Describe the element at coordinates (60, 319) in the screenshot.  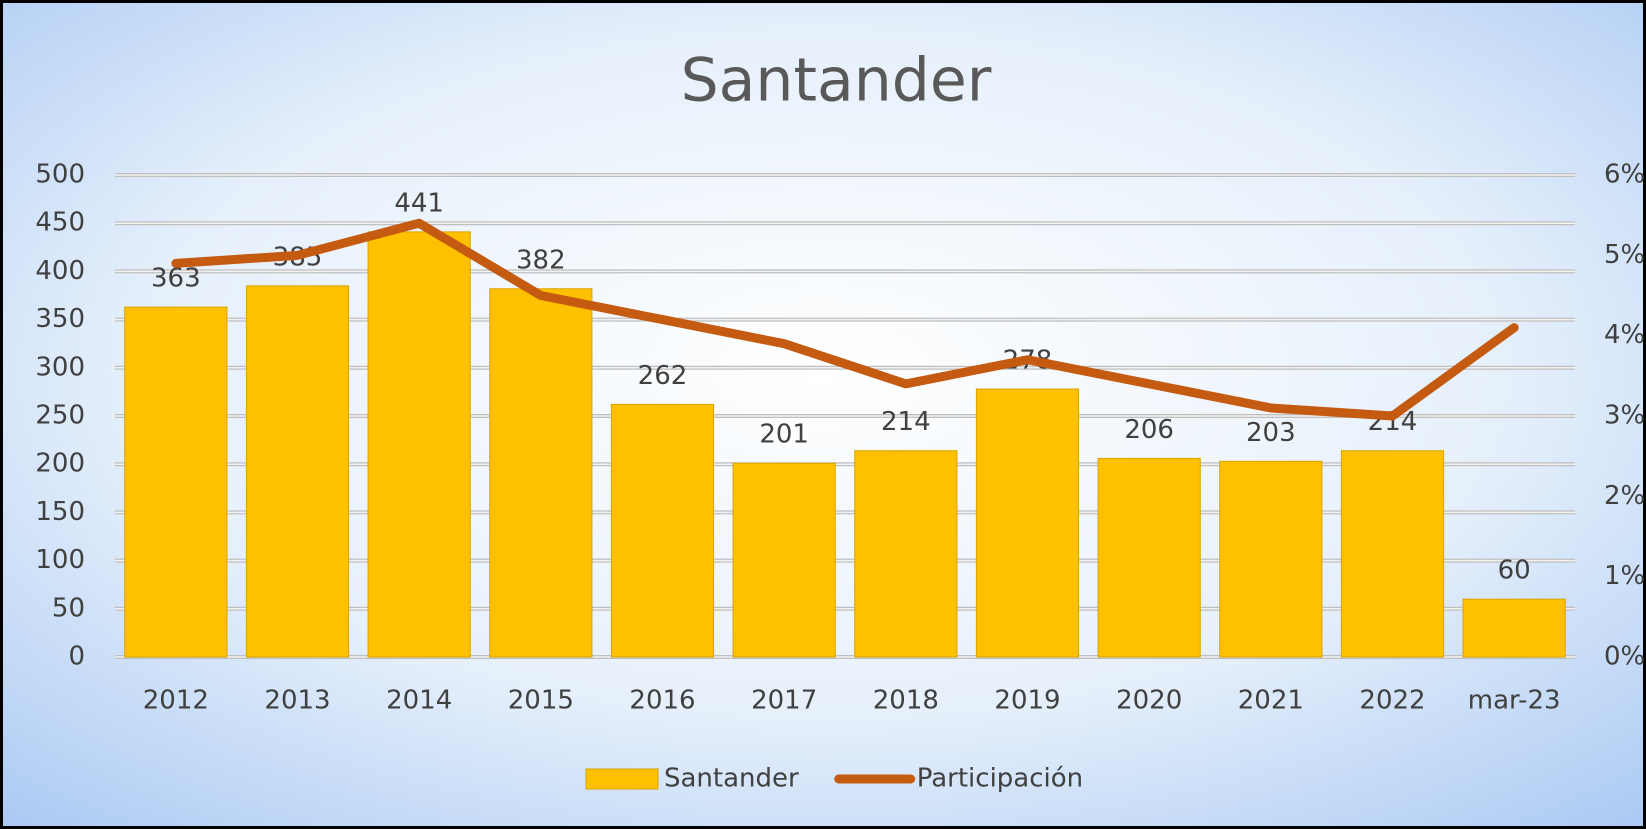
I see `y-tick-label: 350` at that location.